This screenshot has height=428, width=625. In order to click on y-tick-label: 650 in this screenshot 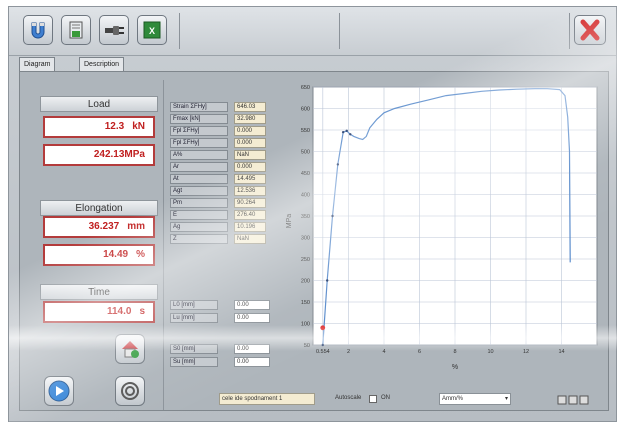, I will do `click(305, 88)`.